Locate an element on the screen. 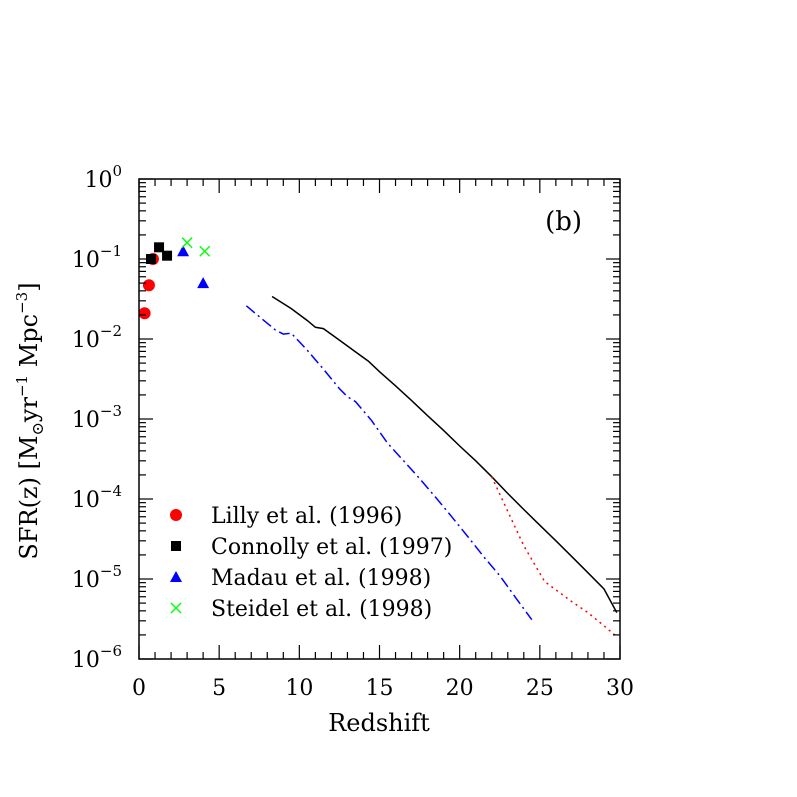 The image size is (797, 797). y-tick-label: 10⁻³ is located at coordinates (97, 417).